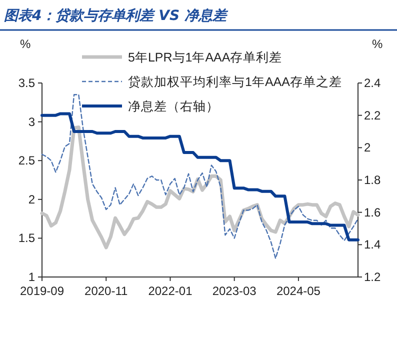  Describe the element at coordinates (377, 44) in the screenshot. I see `y2-axis-title: %` at that location.